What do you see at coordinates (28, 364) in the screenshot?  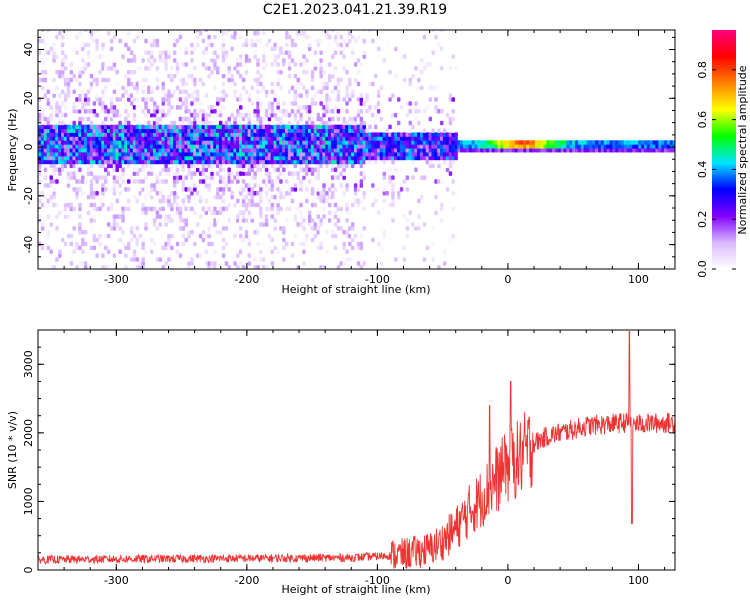 I see `snr-y-tick-label: 3000` at bounding box center [28, 364].